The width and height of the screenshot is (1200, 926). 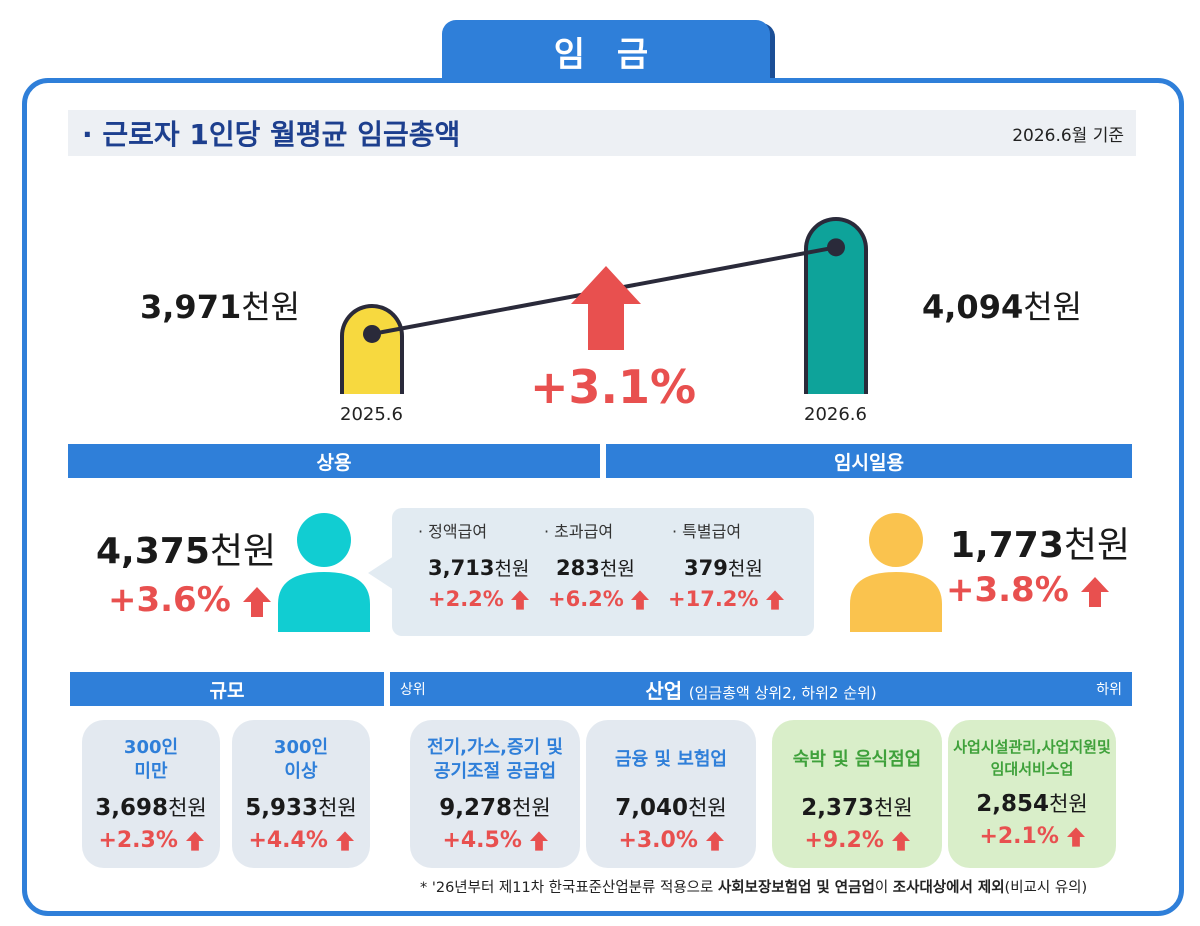 I want to click on speech-pointer, so click(x=381, y=573).